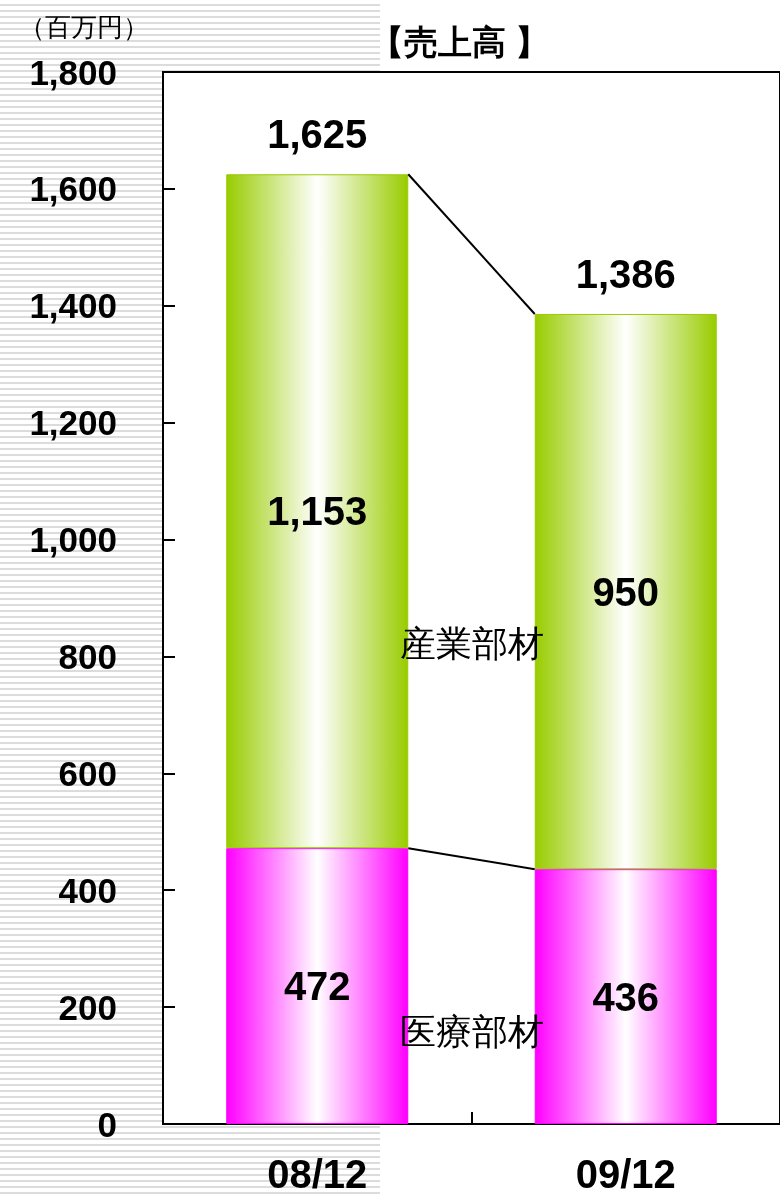 This screenshot has width=780, height=1194. What do you see at coordinates (73, 423) in the screenshot?
I see `y-tick-label: 1,200` at bounding box center [73, 423].